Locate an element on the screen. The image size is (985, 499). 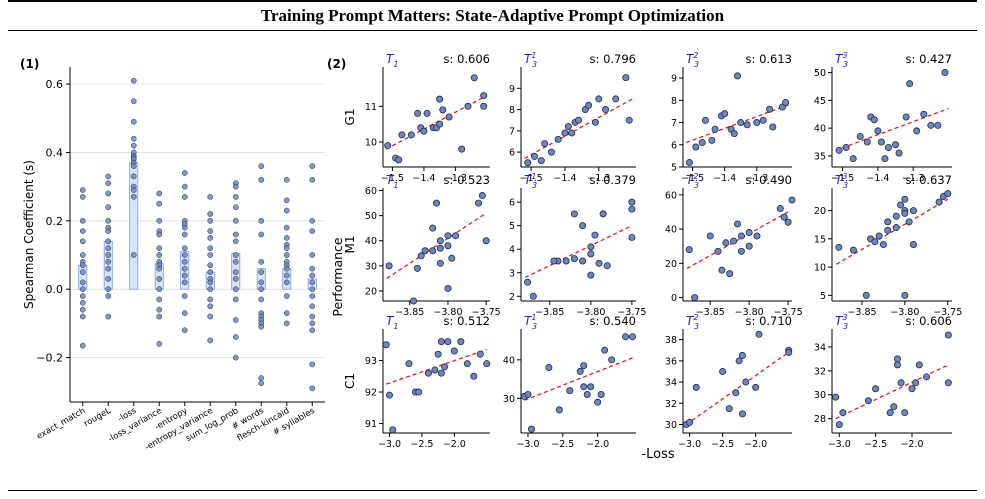
bar is located at coordinates (134, 226).